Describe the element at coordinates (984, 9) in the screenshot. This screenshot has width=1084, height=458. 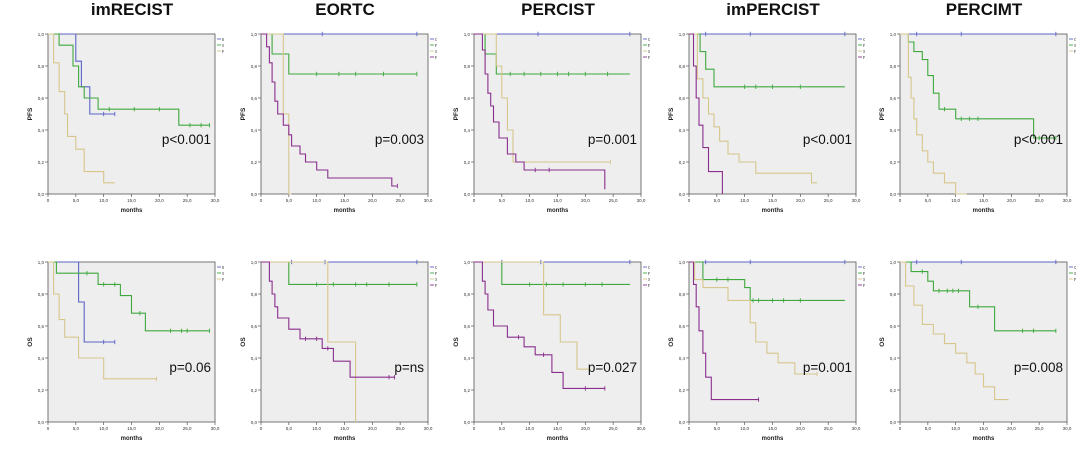
I see `column-title: PERCIMT` at that location.